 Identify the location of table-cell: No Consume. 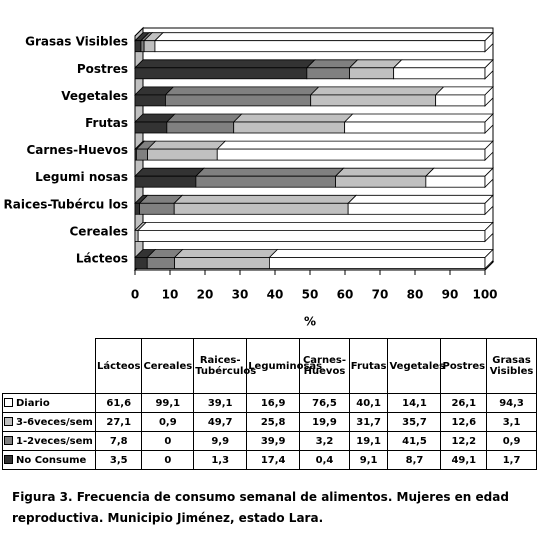
(49, 460).